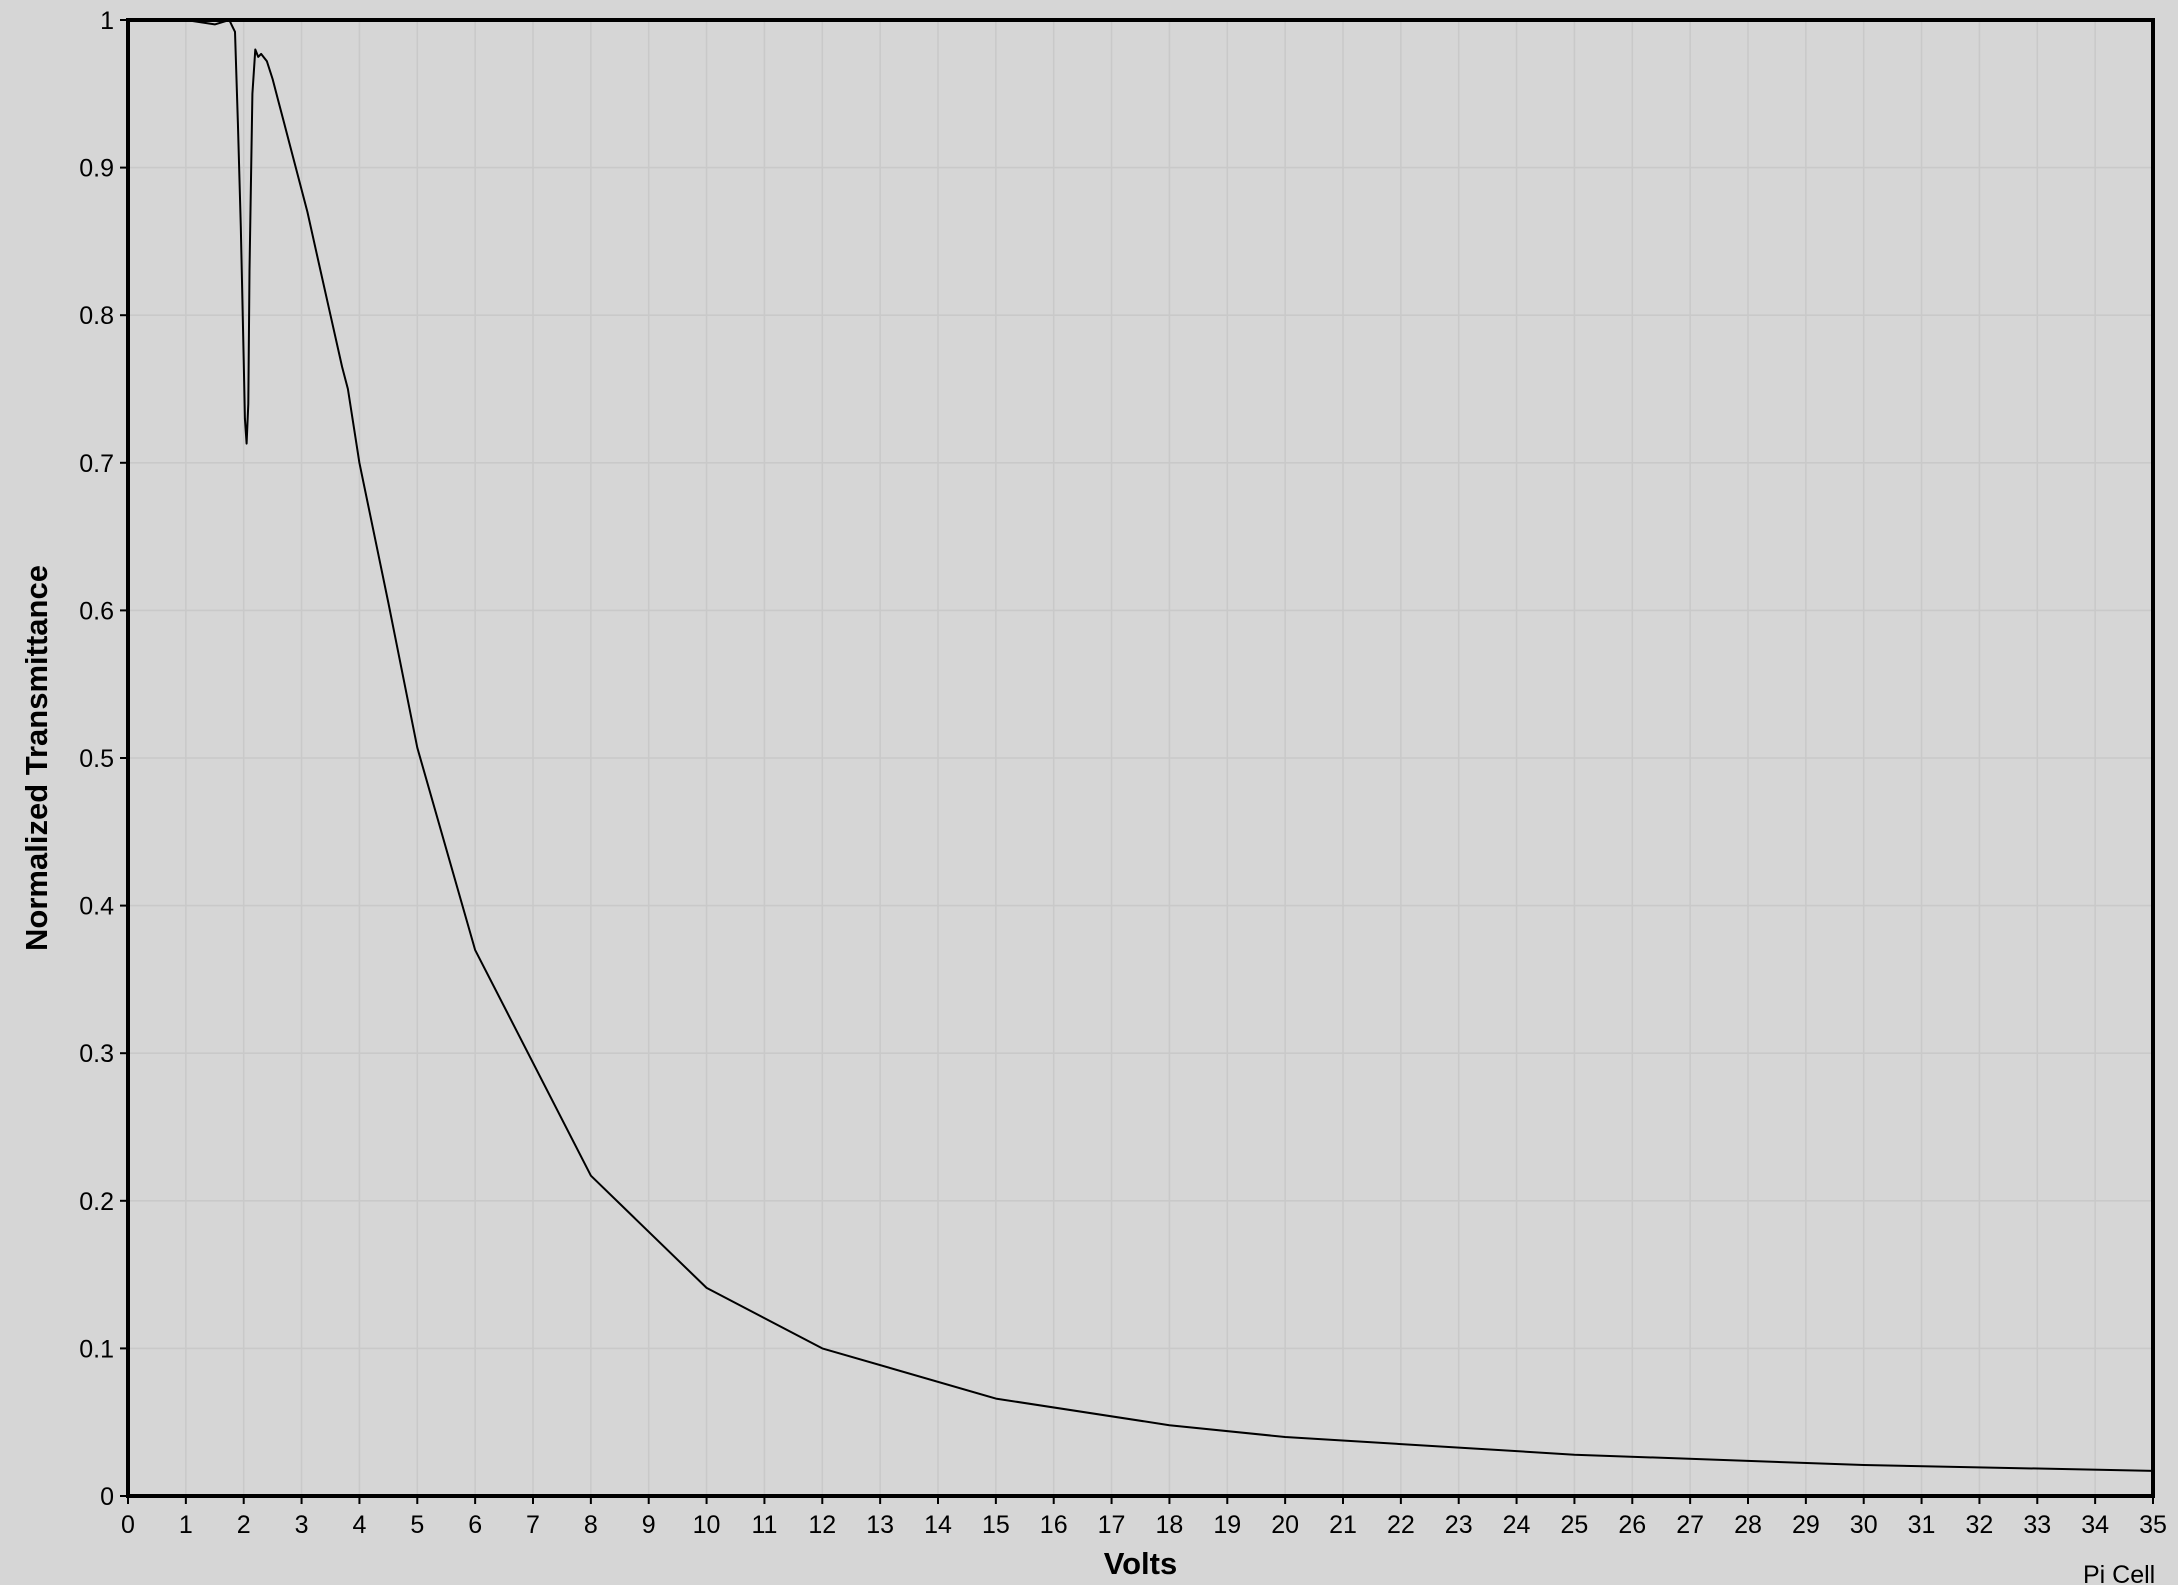 This screenshot has width=2178, height=1585. Describe the element at coordinates (96, 316) in the screenshot. I see `y-tick-label: 0.8` at that location.